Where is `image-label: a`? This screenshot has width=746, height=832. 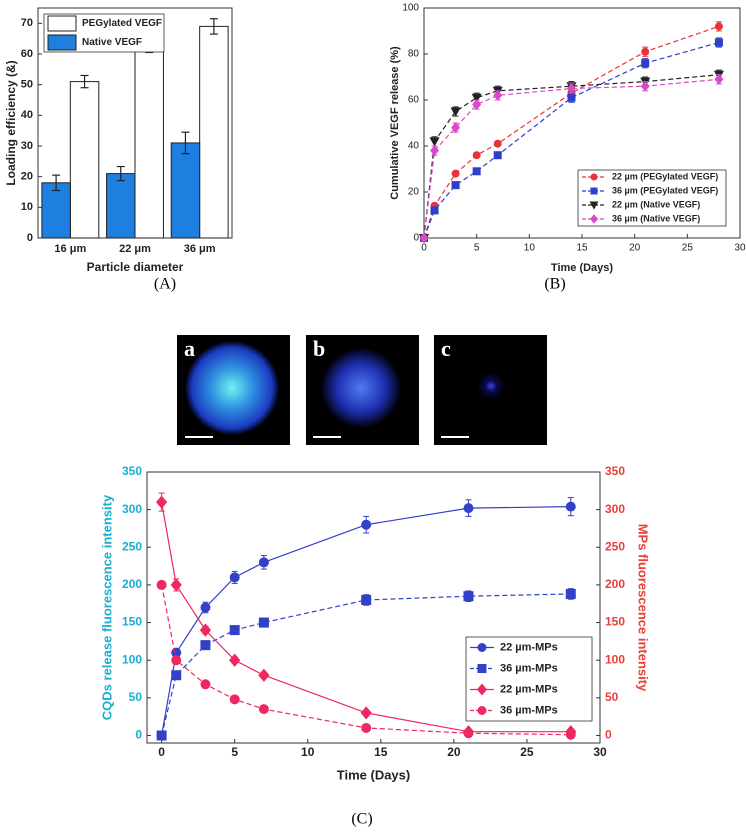 image-label: a is located at coordinates (189, 348).